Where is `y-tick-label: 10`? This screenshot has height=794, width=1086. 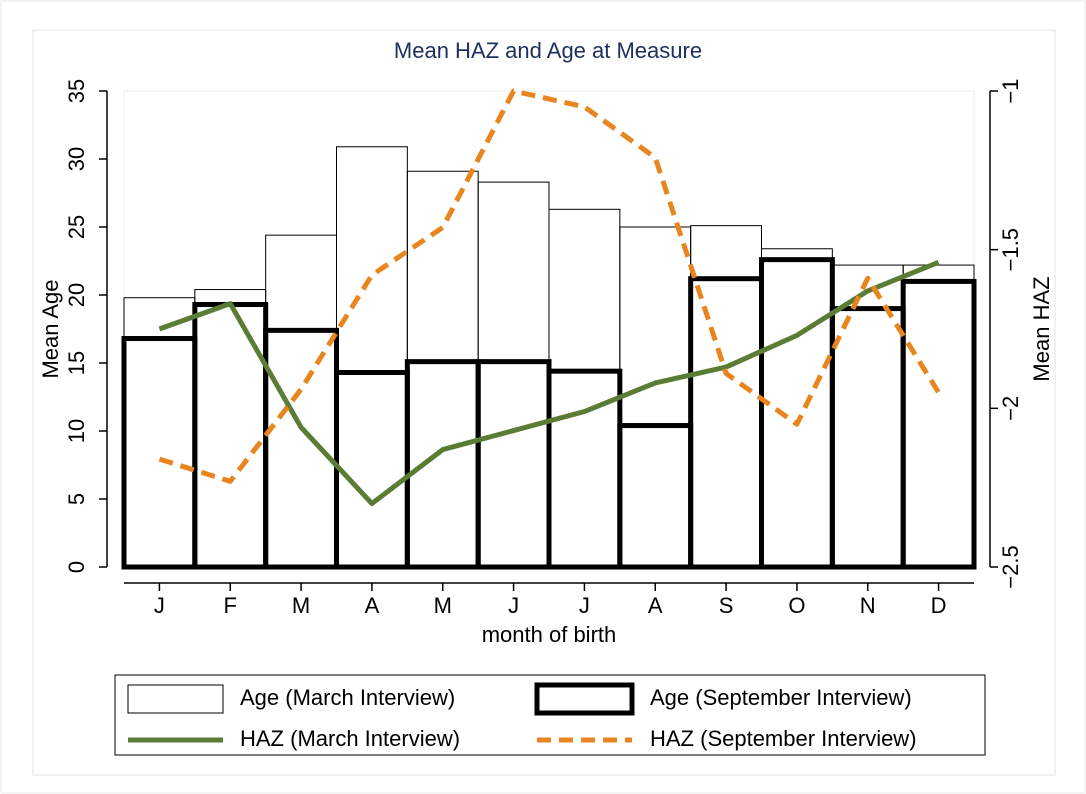
y-tick-label: 10 is located at coordinates (76, 431).